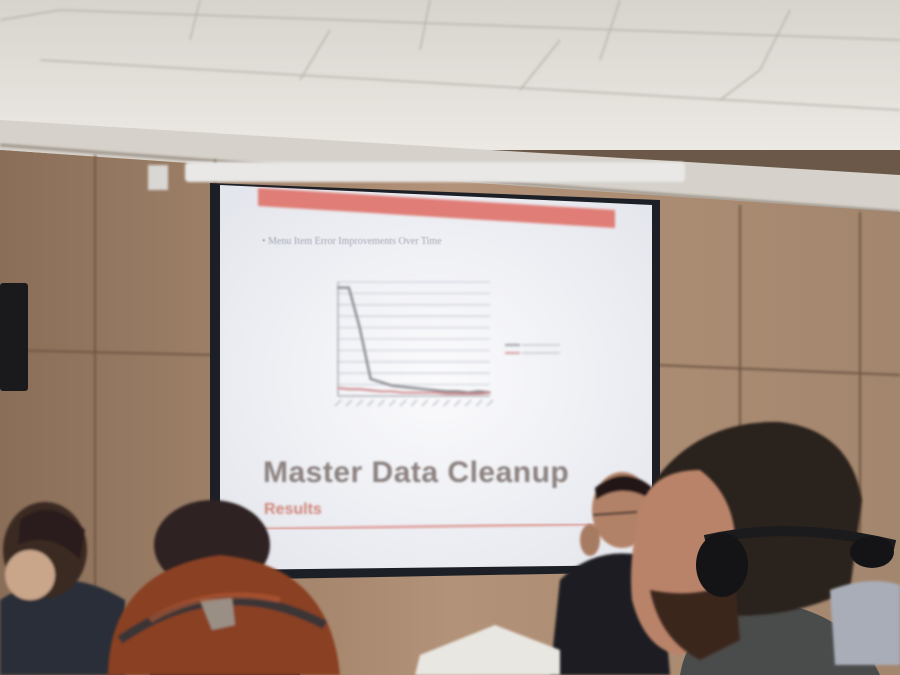  What do you see at coordinates (431, 526) in the screenshot?
I see `slide-rule` at bounding box center [431, 526].